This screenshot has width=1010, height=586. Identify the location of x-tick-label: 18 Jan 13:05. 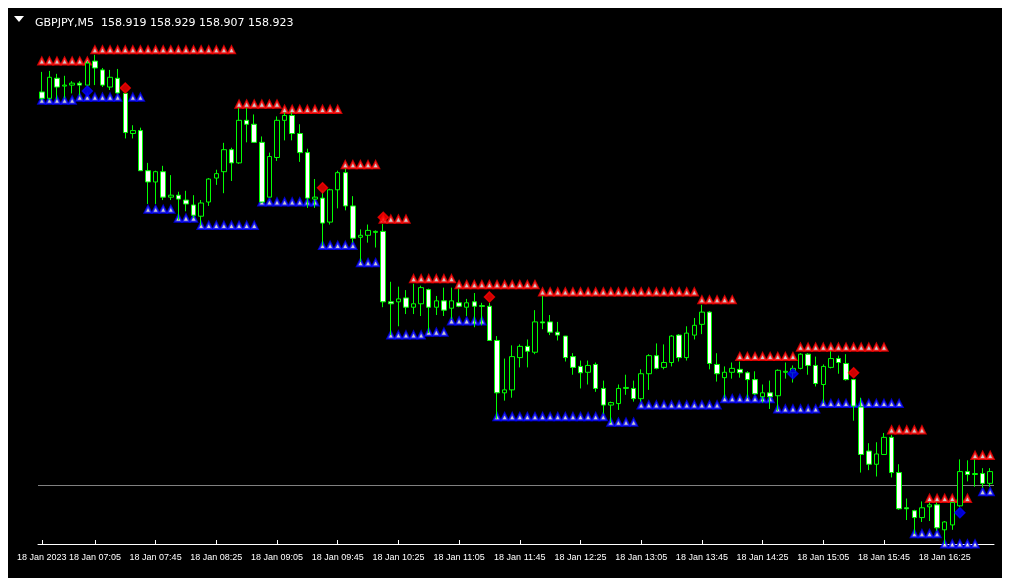
(641, 556).